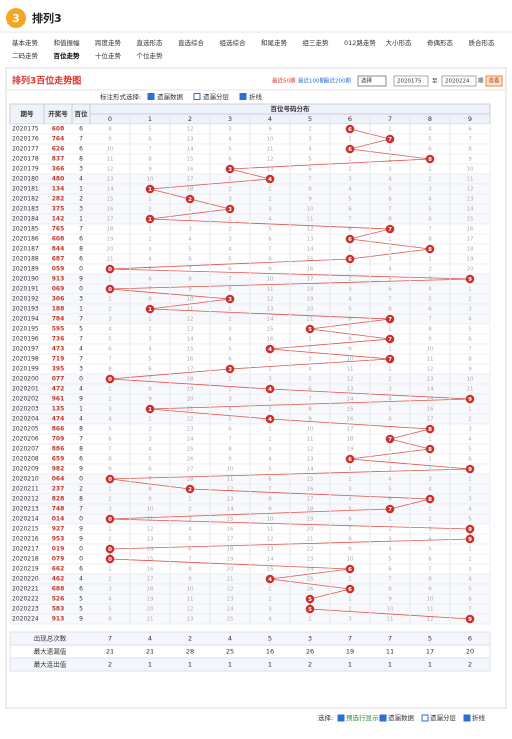 The height and width of the screenshot is (739, 512). What do you see at coordinates (230, 652) in the screenshot?
I see `stats-value: 25` at bounding box center [230, 652].